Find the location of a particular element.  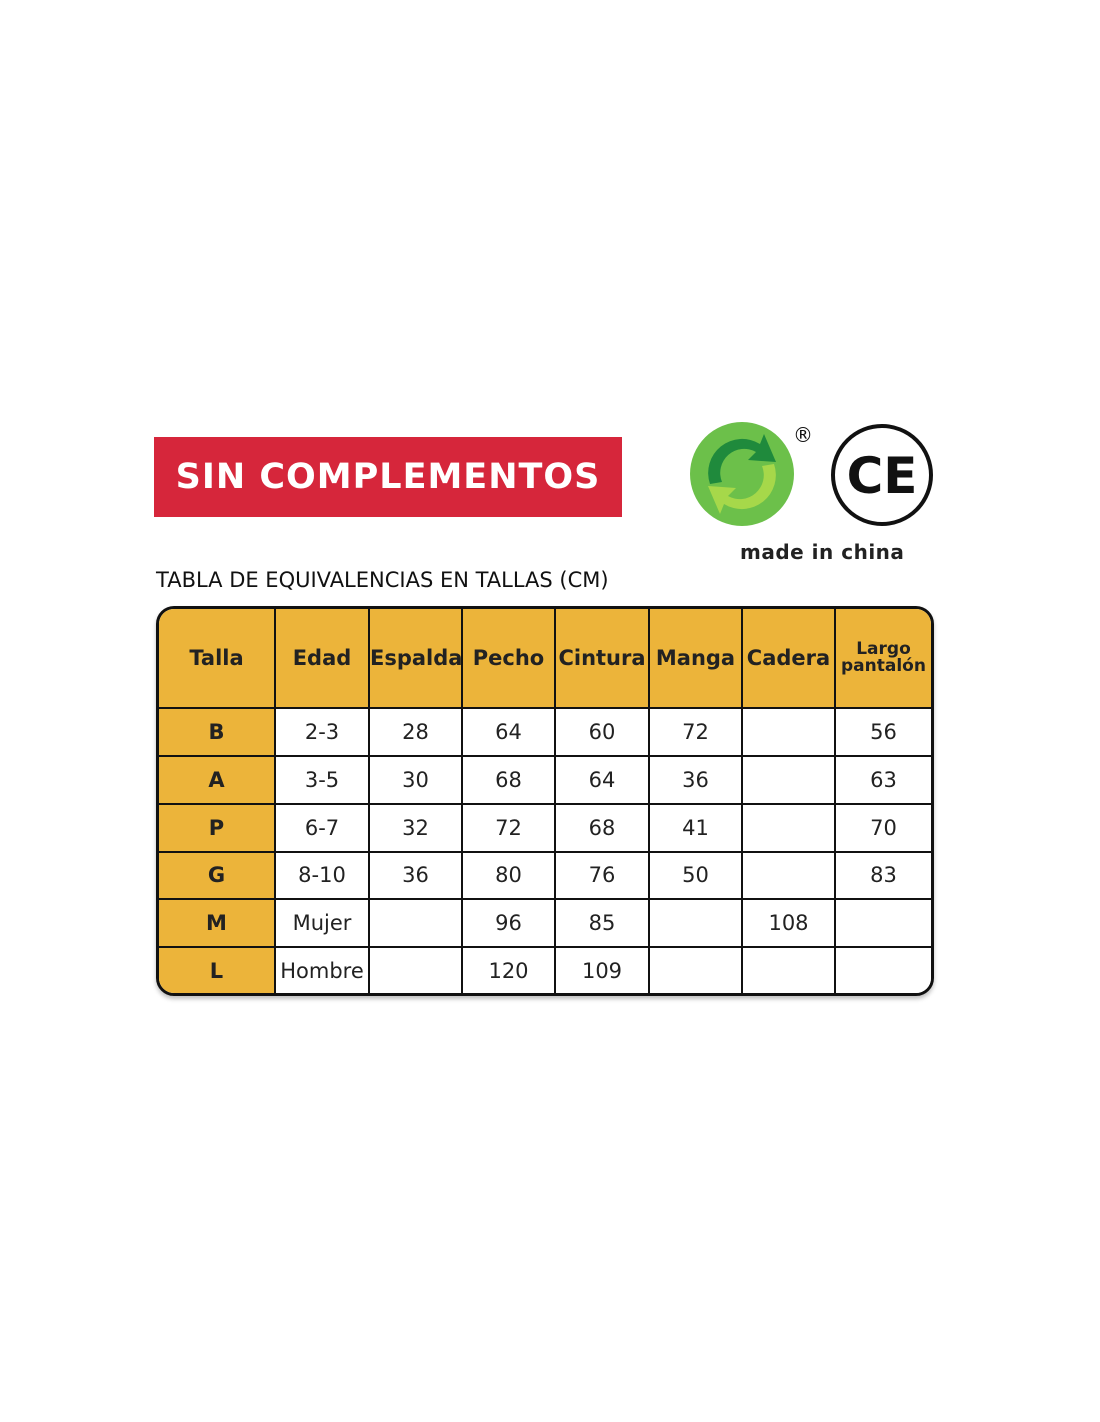

table-cell: 8-10 is located at coordinates (322, 875).